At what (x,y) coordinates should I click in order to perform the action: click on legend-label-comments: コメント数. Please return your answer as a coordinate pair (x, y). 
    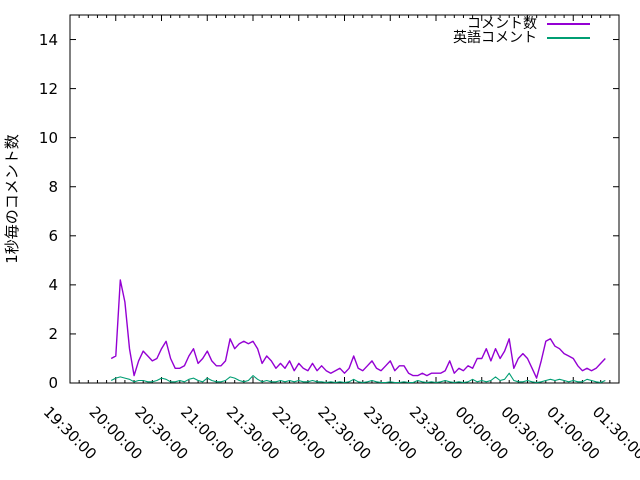
    Looking at the image, I should click on (502, 24).